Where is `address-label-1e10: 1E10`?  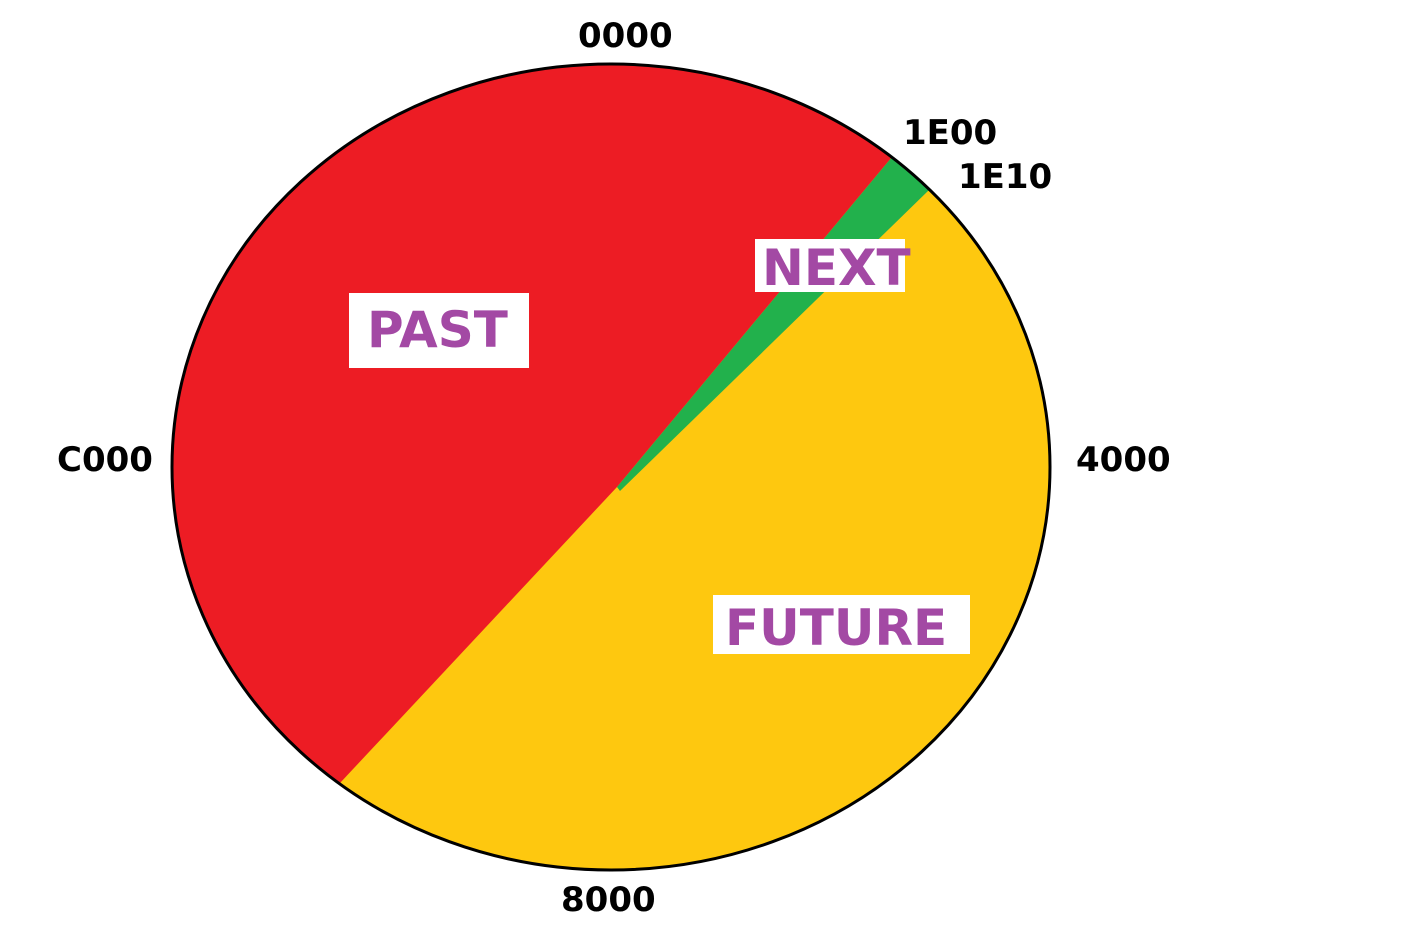
address-label-1e10: 1E10 is located at coordinates (1005, 177).